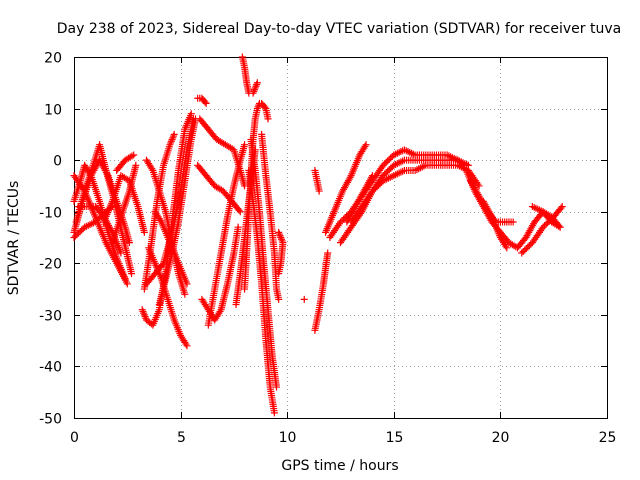  I want to click on series-arc-ag, so click(346, 188).